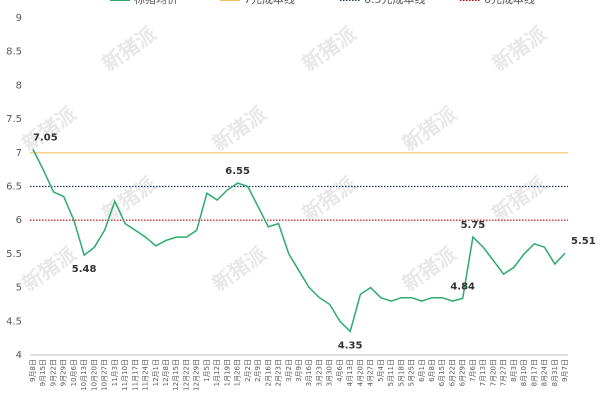  Describe the element at coordinates (217, 372) in the screenshot. I see `x-tick-label: 1月12日` at that location.